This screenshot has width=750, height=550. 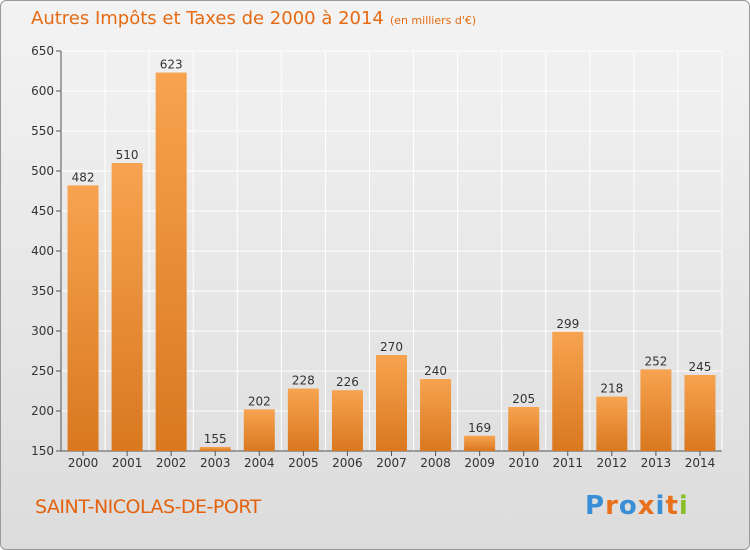 What do you see at coordinates (700, 367) in the screenshot?
I see `data-label: 245` at bounding box center [700, 367].